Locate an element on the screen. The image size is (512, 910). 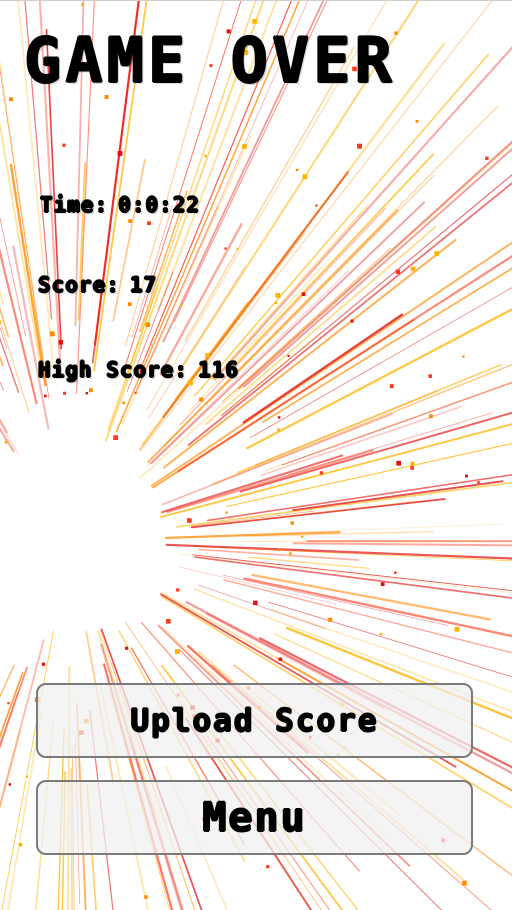
upload-score-label: Upload Score is located at coordinates (254, 720).